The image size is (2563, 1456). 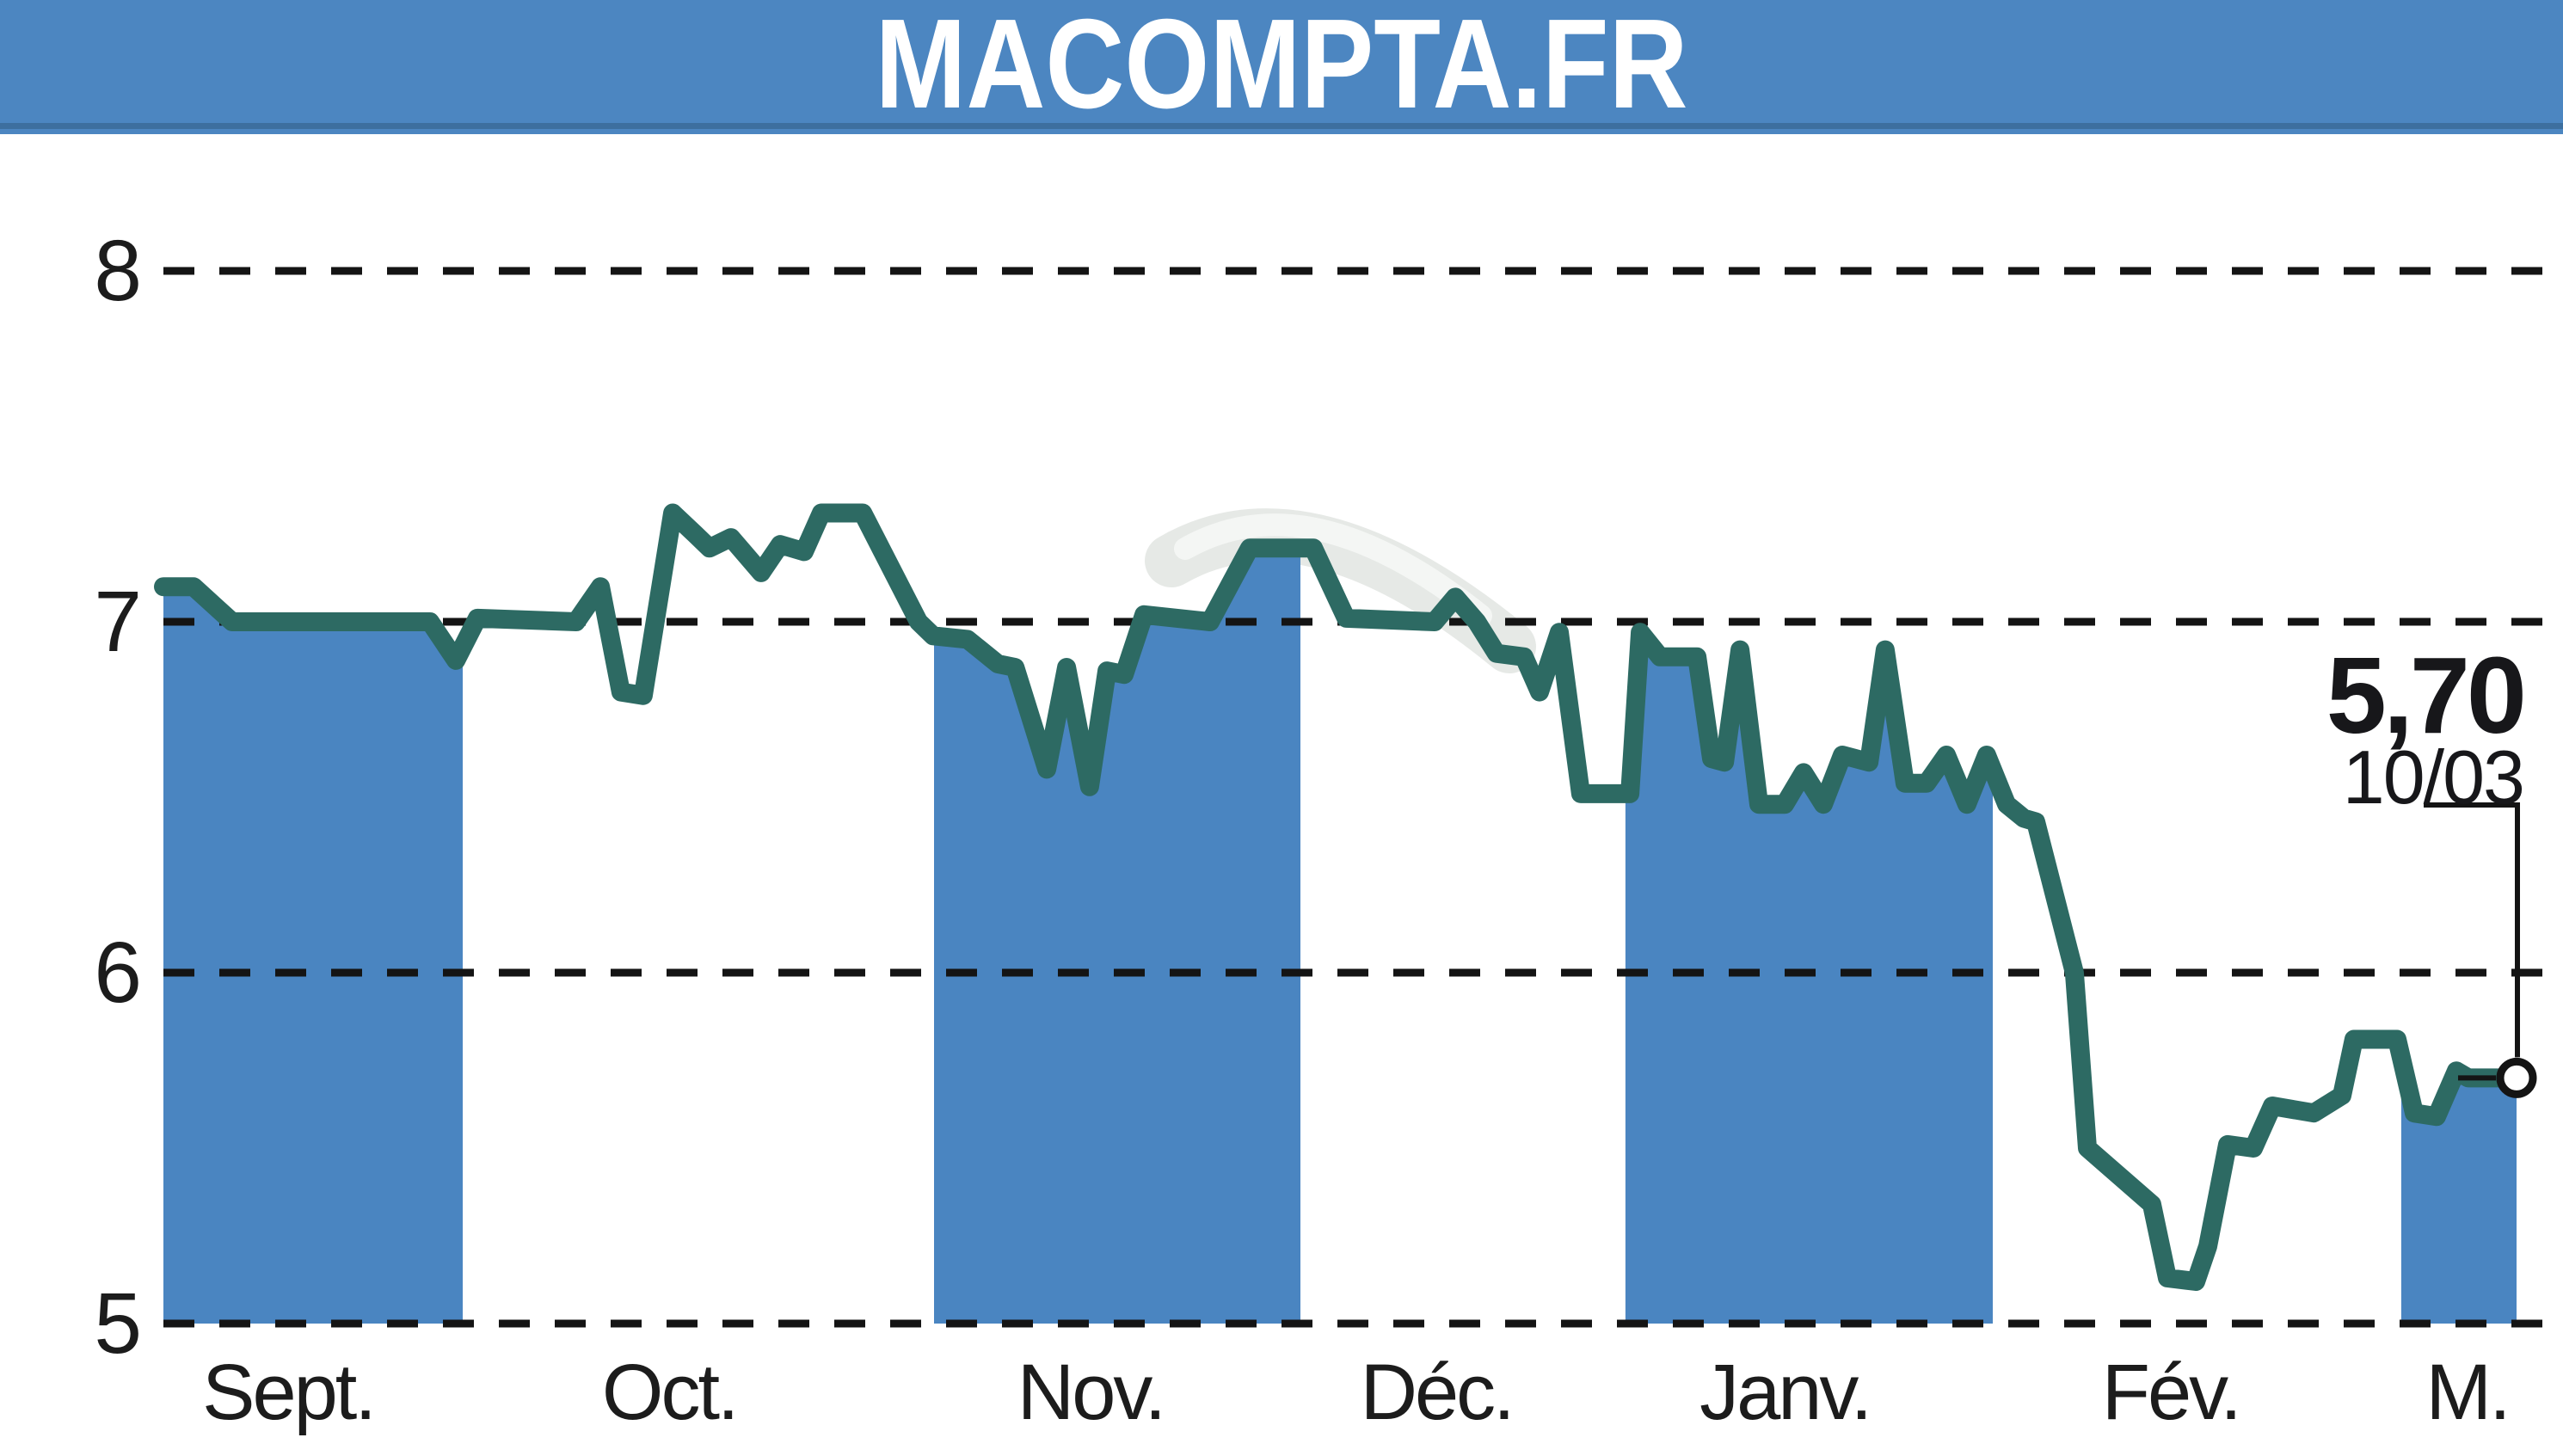 I want to click on y-tick-label: 7, so click(x=116, y=622).